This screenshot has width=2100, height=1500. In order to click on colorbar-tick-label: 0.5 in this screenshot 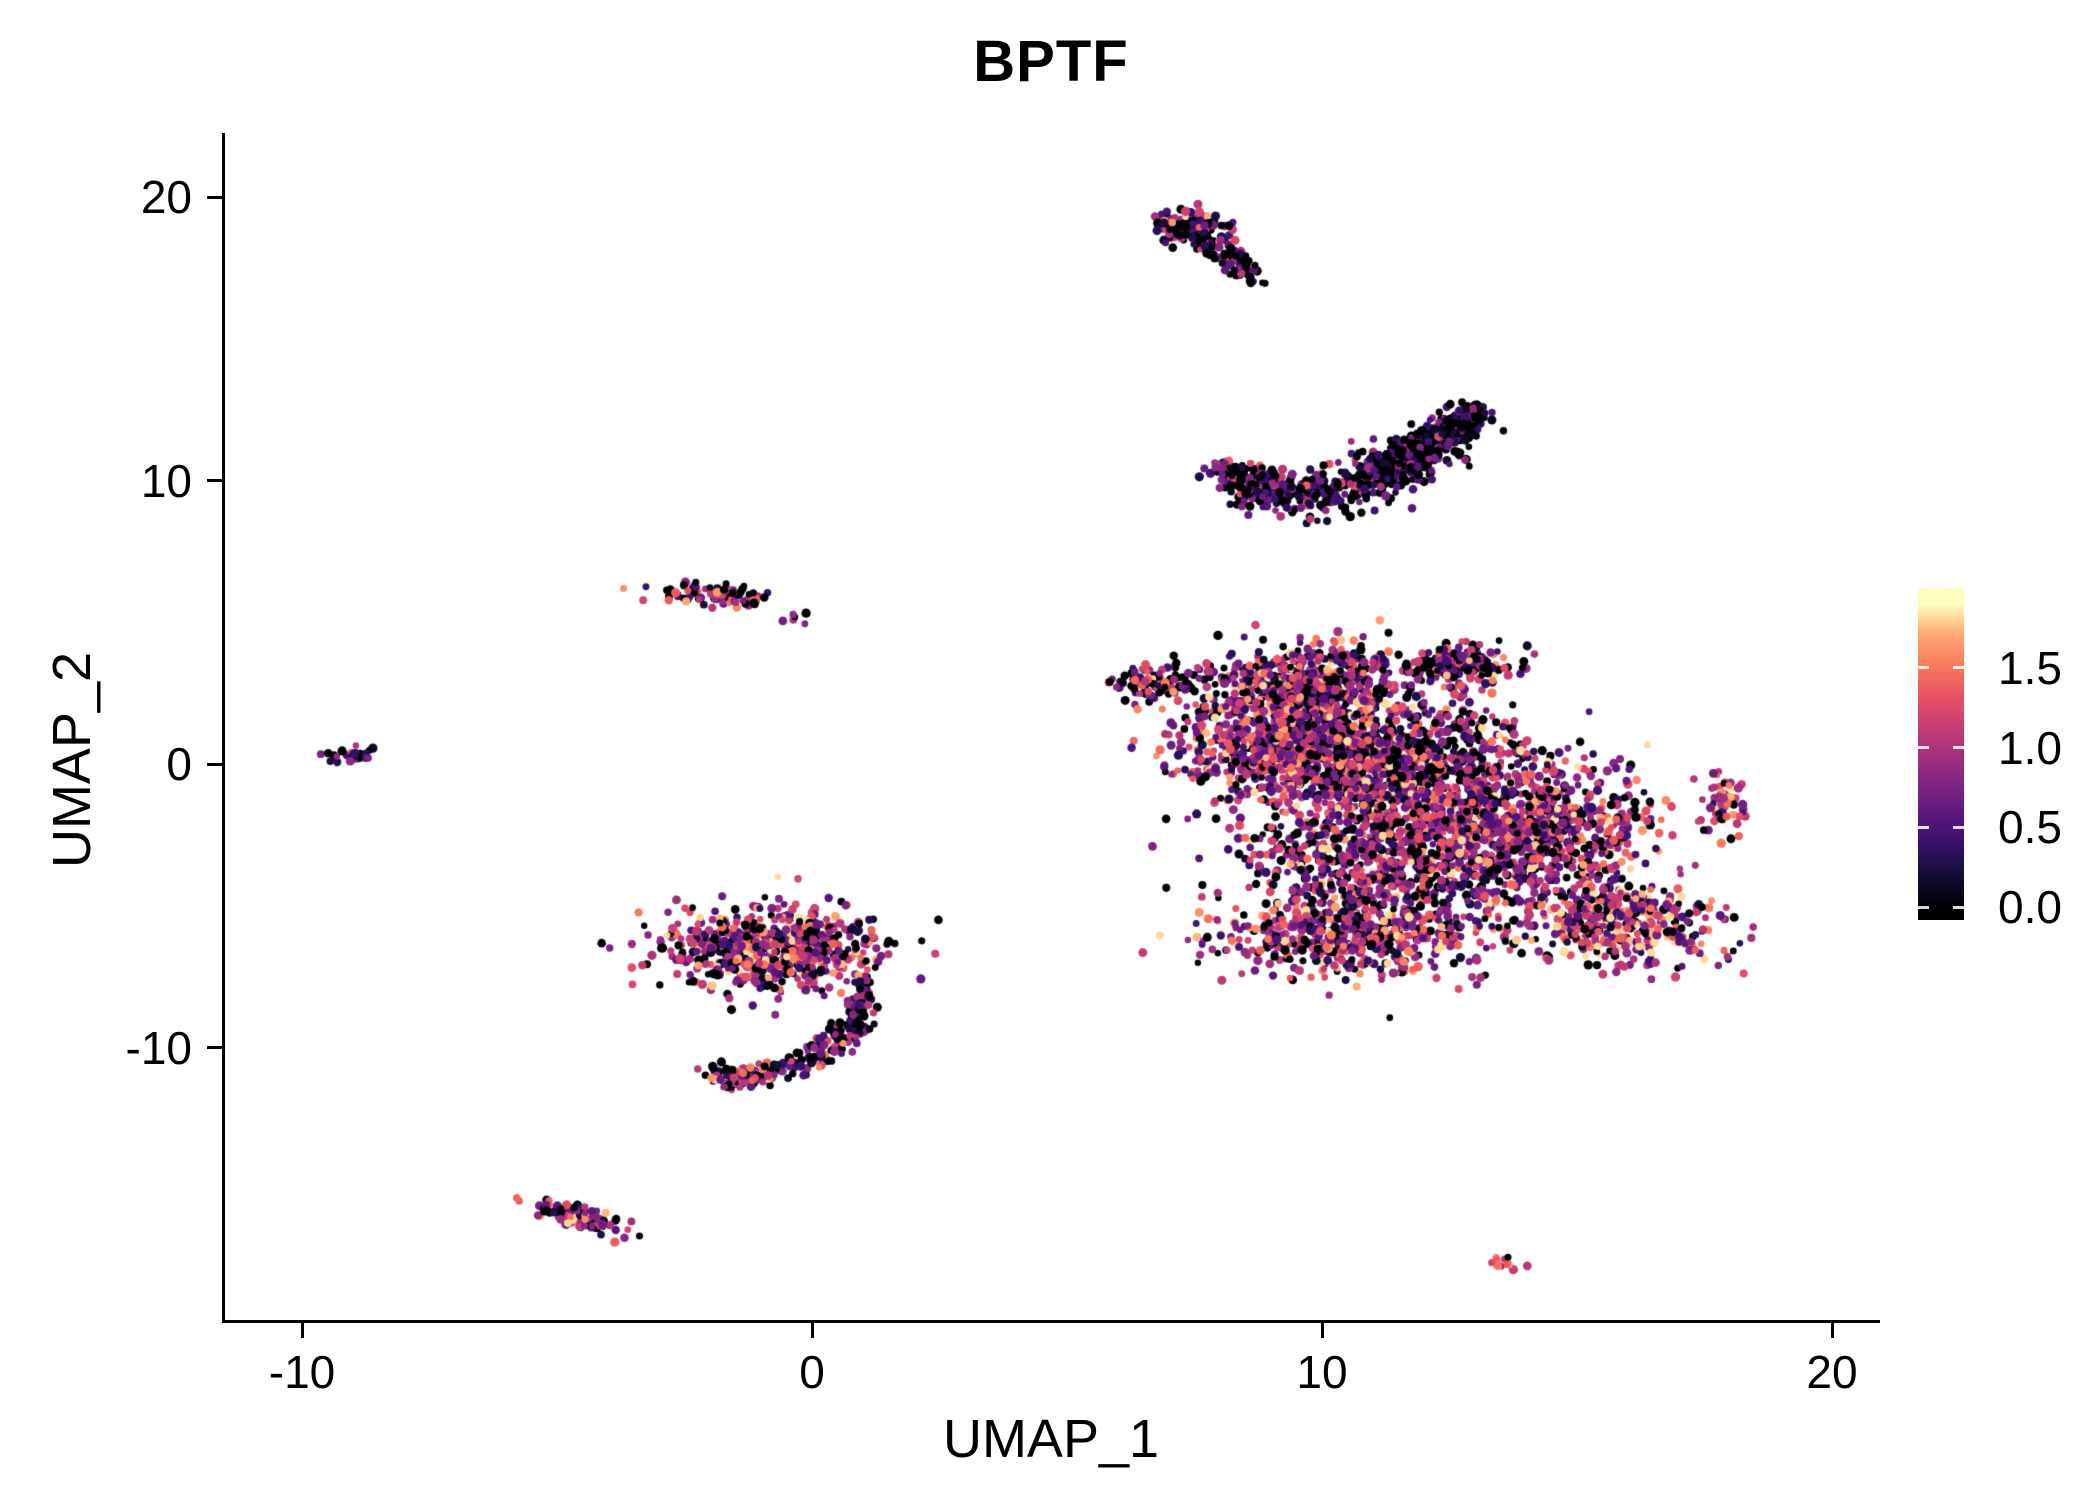, I will do `click(2030, 827)`.